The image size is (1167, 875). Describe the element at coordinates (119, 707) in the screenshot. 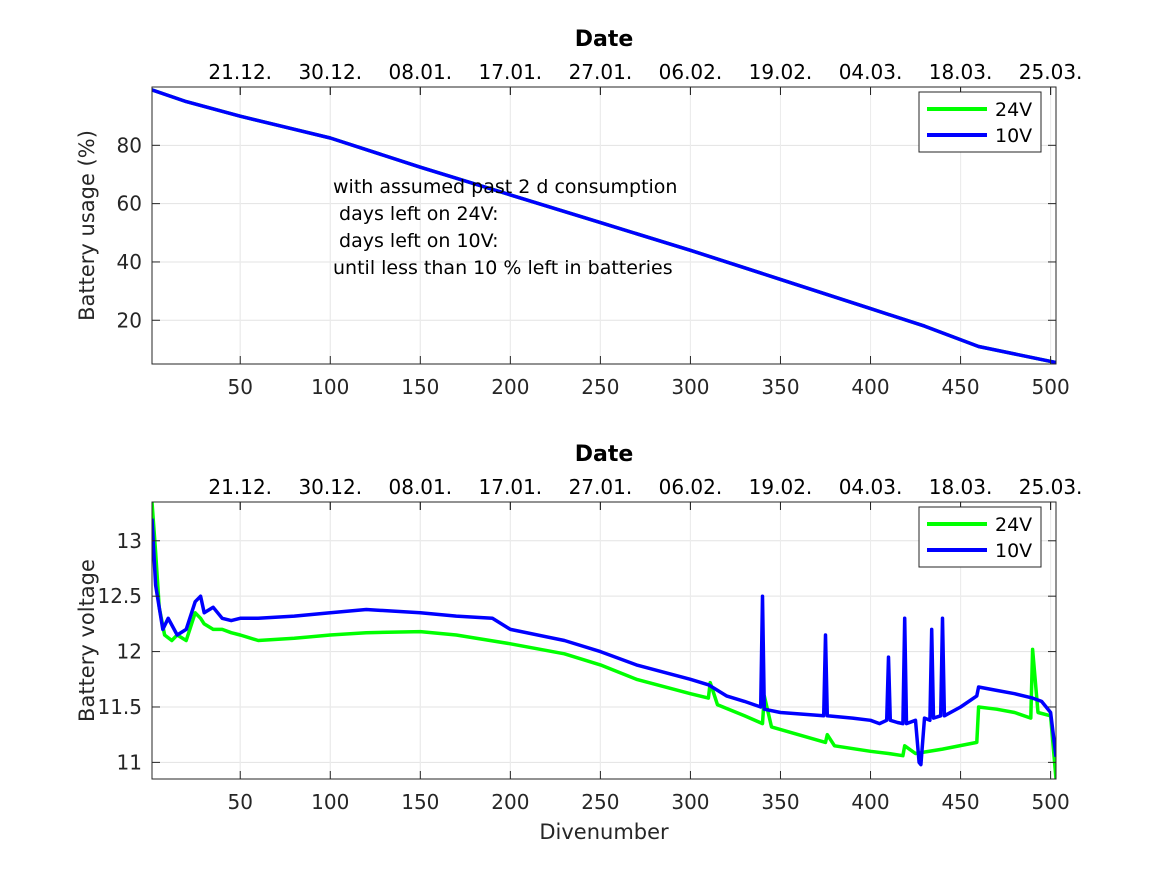

I see `y-tick-label: 11.5` at that location.